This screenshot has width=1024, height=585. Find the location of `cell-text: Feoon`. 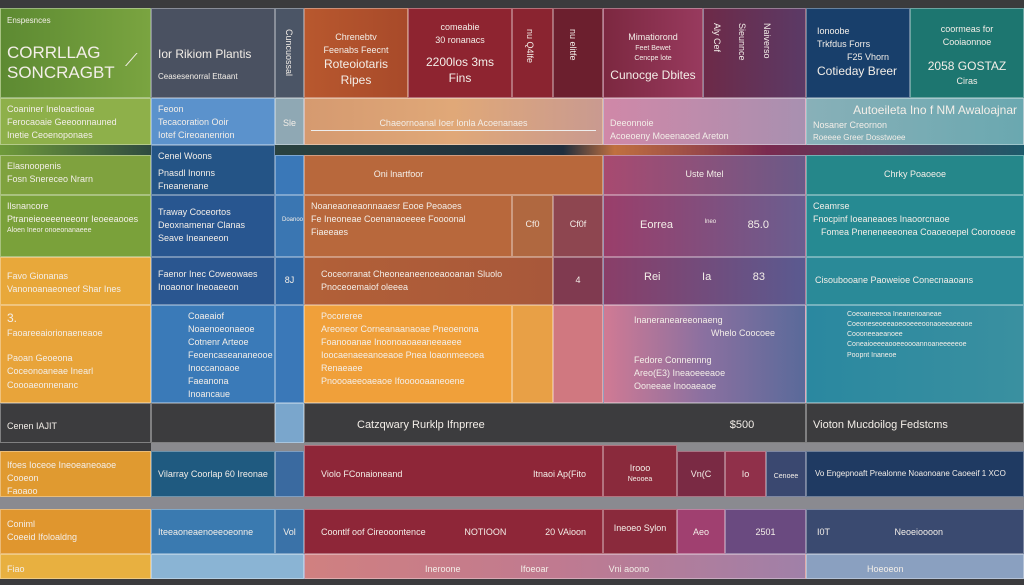

cell-text: Feoon is located at coordinates (171, 109).